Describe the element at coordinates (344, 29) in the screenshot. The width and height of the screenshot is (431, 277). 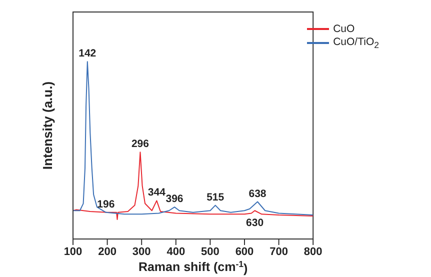
I see `legend-label: CuO` at that location.